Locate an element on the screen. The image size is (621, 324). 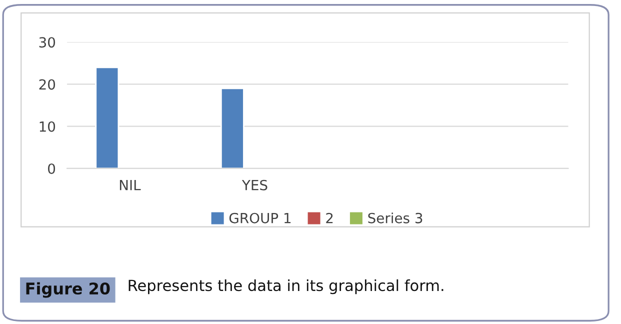
y-tick-label: 20 is located at coordinates (47, 84).